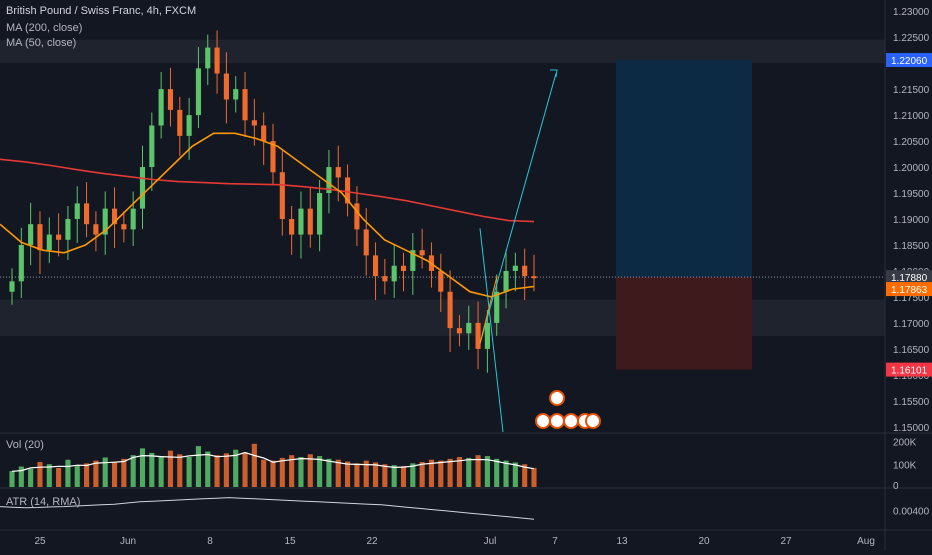 This screenshot has width=932, height=555. What do you see at coordinates (911, 116) in the screenshot?
I see `price-tick-label: 1.21000` at bounding box center [911, 116].